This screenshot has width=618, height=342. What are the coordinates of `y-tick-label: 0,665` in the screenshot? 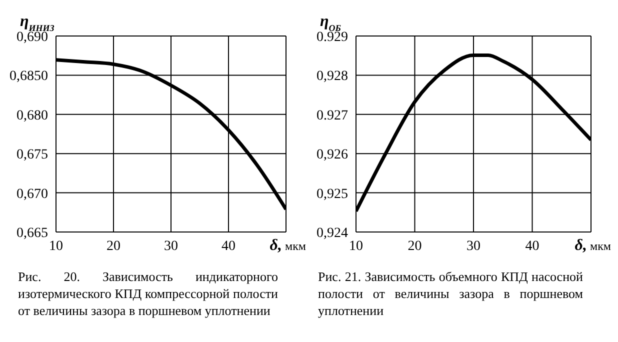 It's located at (32, 233).